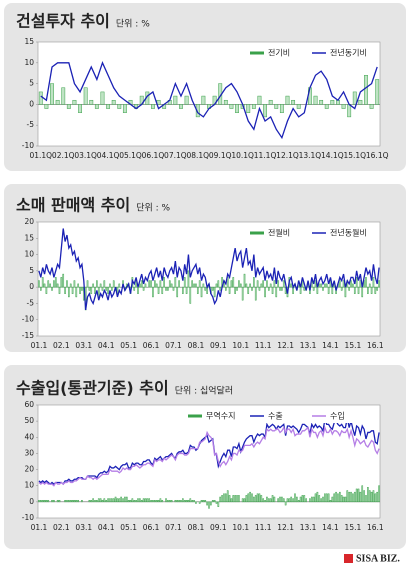 Image resolution: width=410 pixels, height=569 pixels. Describe the element at coordinates (61, 345) in the screenshot. I see `x-tick-label: 02.1` at that location.